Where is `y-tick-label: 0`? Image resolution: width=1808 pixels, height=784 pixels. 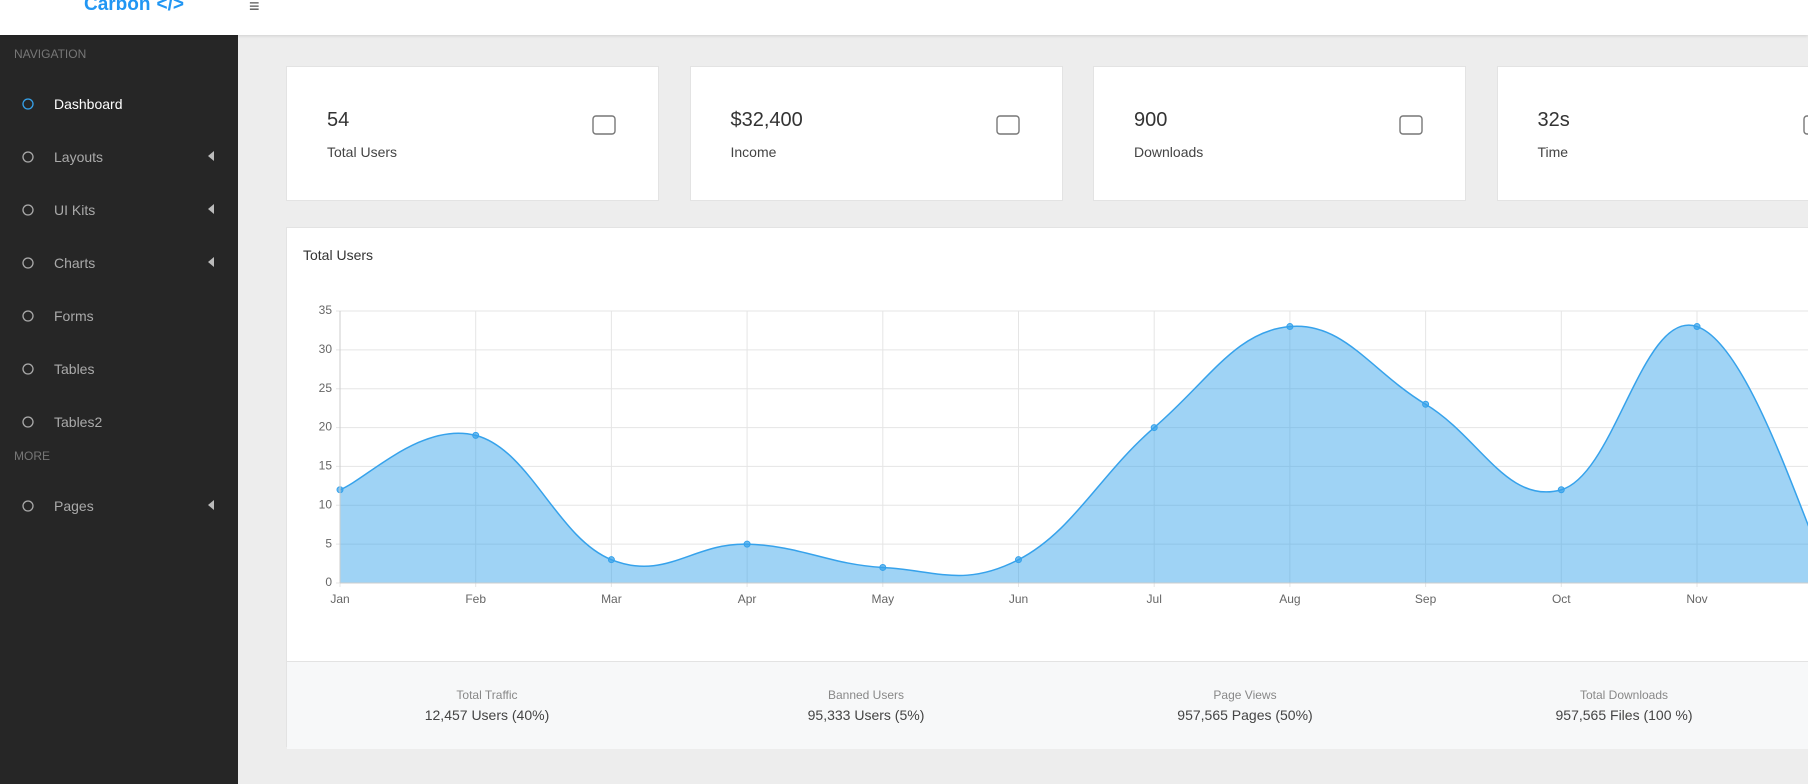 y-tick-label: 0 is located at coordinates (328, 582).